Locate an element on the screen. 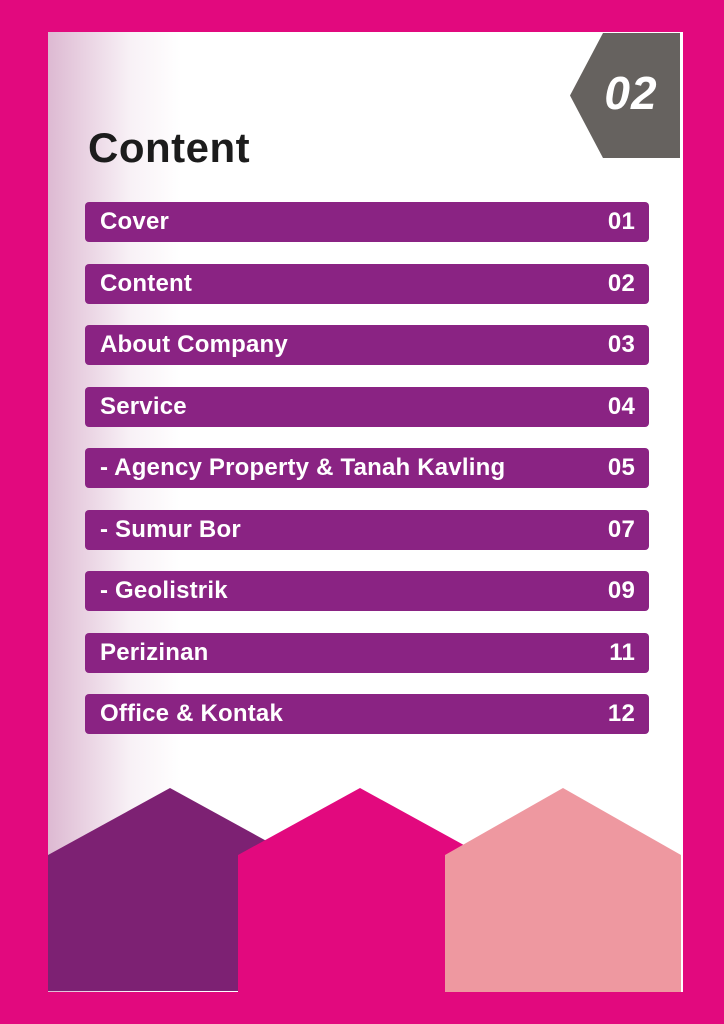  toc-row-page: 11 is located at coordinates (622, 652).